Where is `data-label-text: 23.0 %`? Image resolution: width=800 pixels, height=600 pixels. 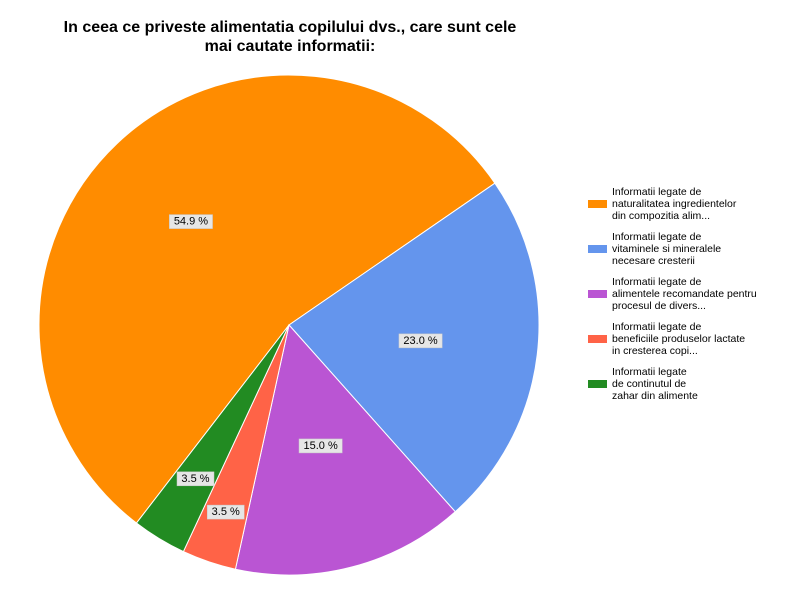
data-label-text: 23.0 % is located at coordinates (420, 341).